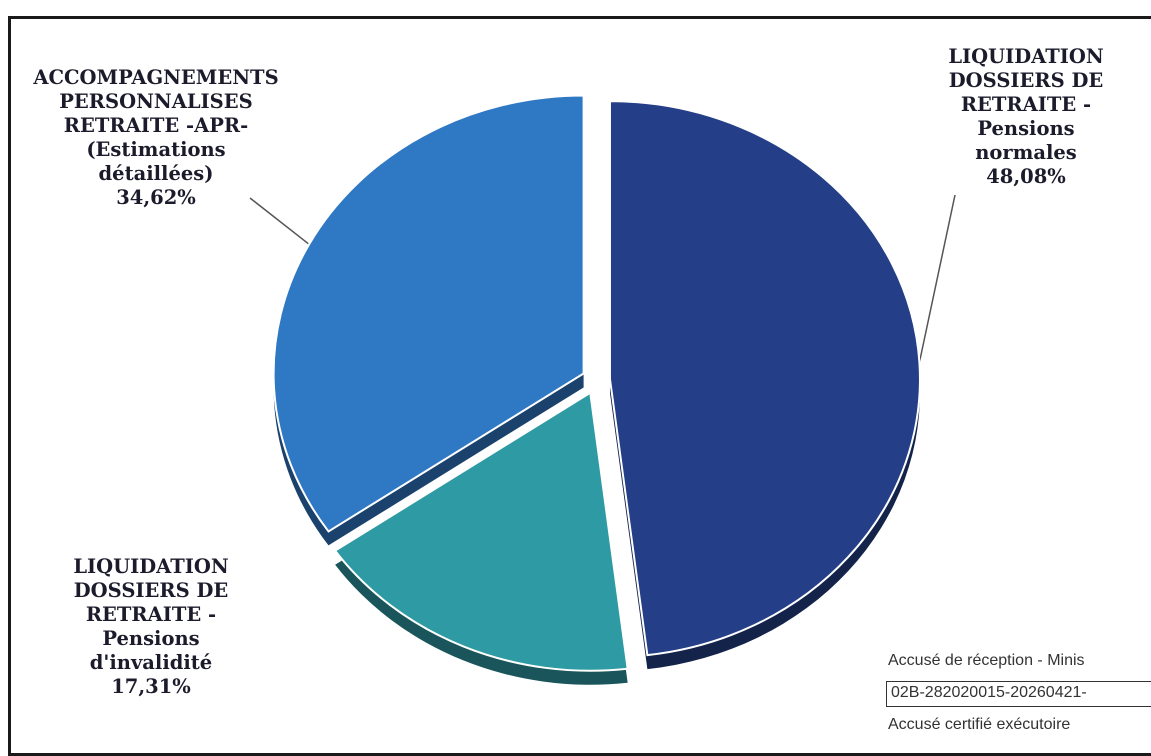 The width and height of the screenshot is (1151, 756). I want to click on stamp-reception-text: Accusé de réception - Minis, so click(986, 660).